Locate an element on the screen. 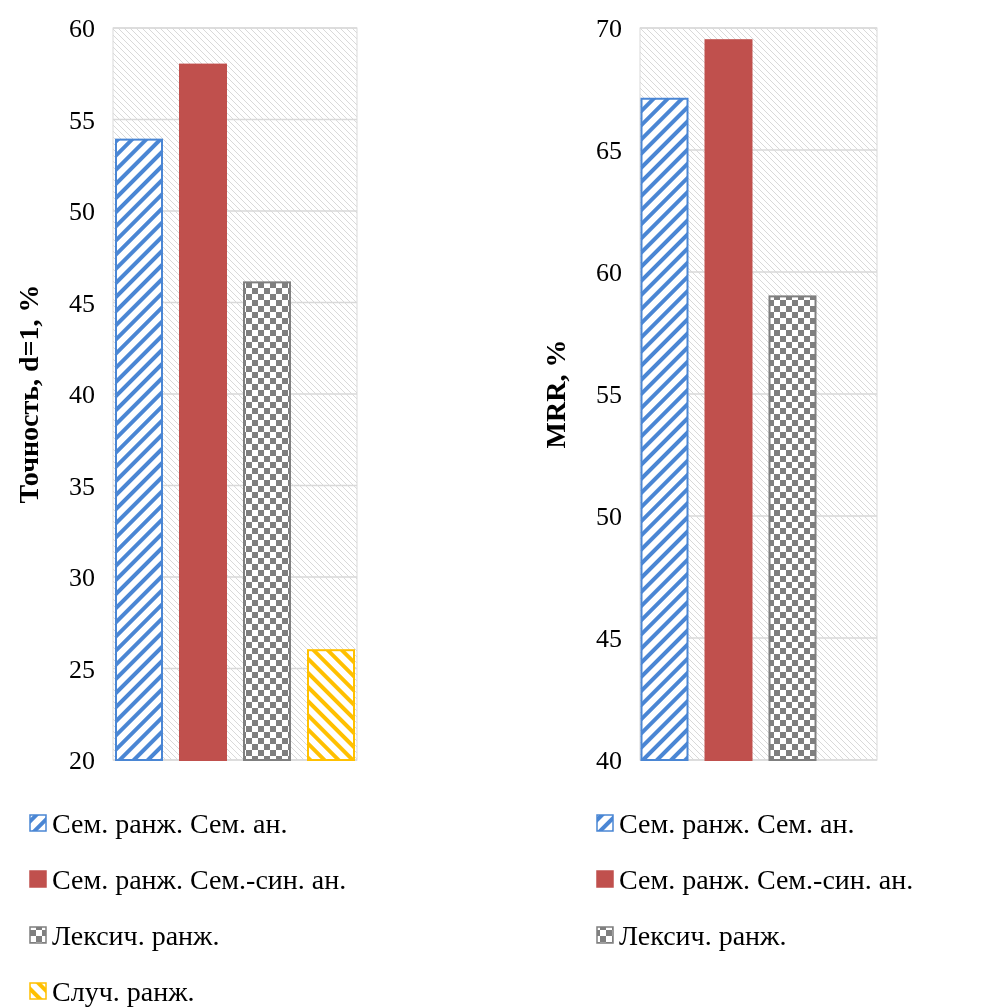  y-tick-label: 30 is located at coordinates (82, 578).